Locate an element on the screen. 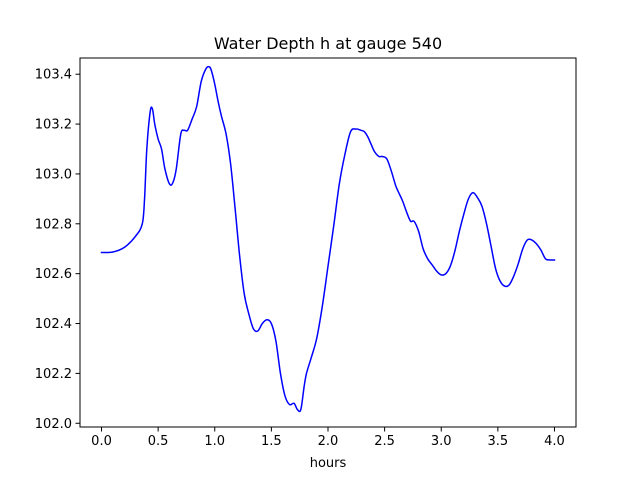  y-tick-label: 103.0 is located at coordinates (53, 174).